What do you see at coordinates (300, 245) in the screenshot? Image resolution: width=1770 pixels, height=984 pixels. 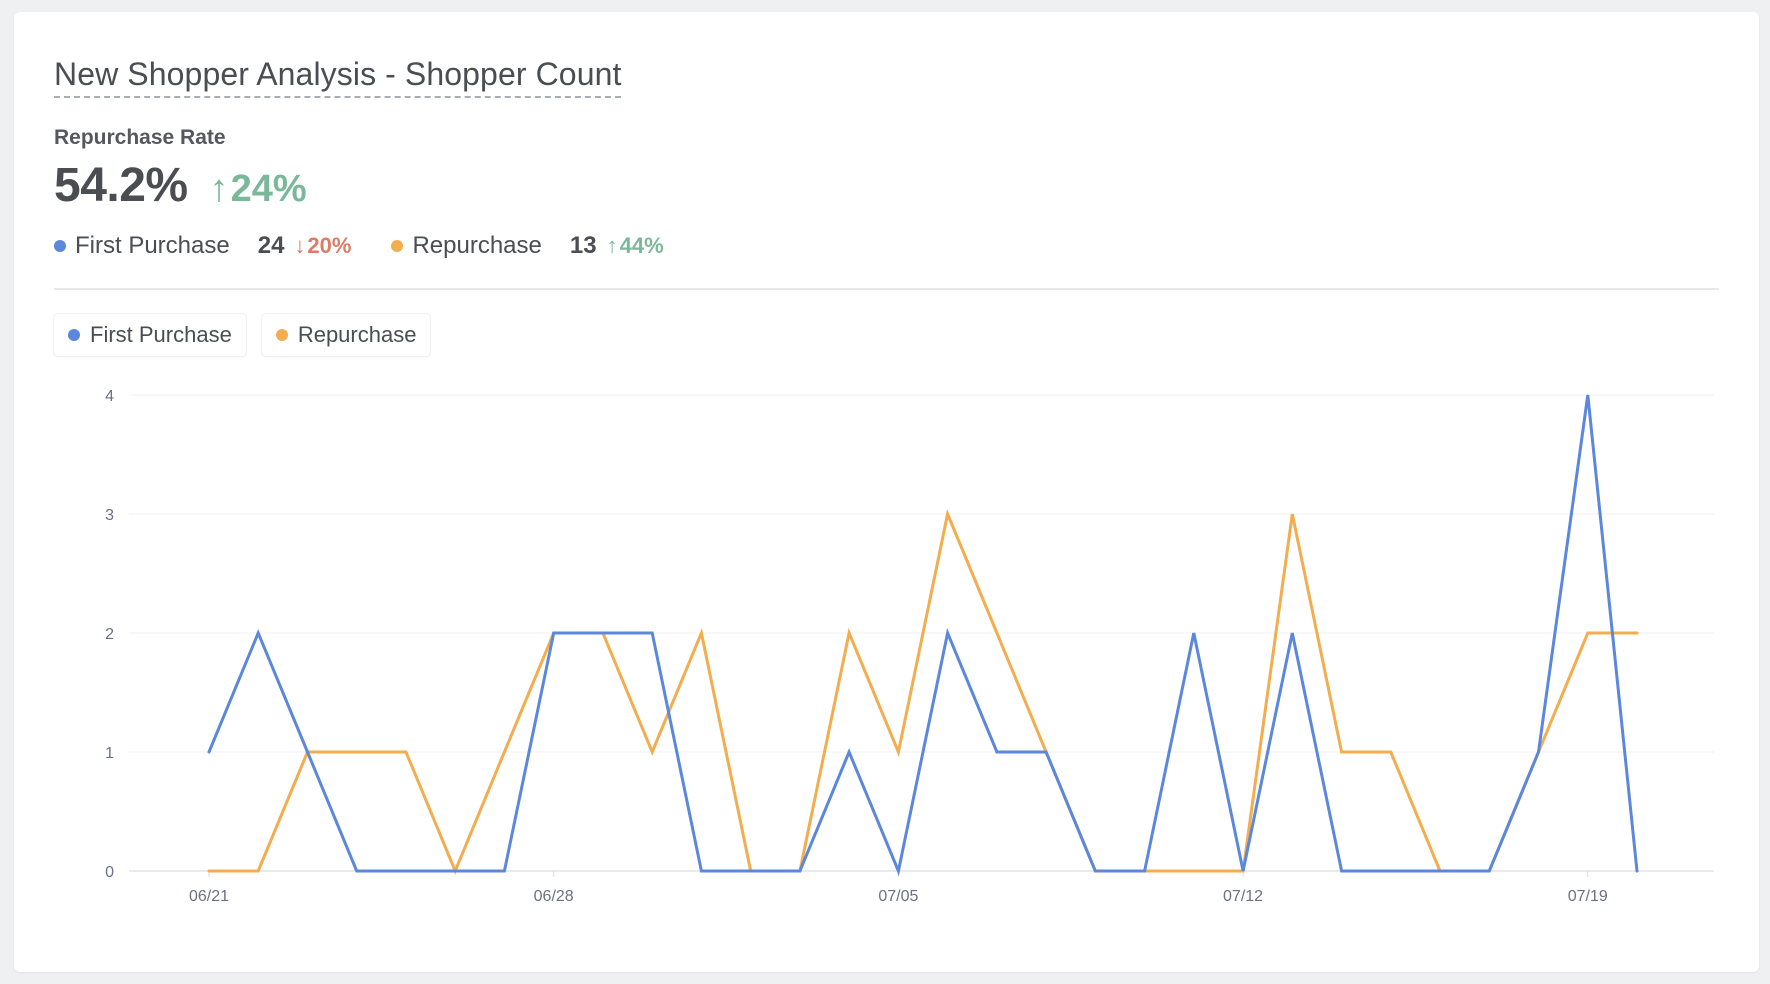 I see `arrow-down-icon: ↓` at bounding box center [300, 245].